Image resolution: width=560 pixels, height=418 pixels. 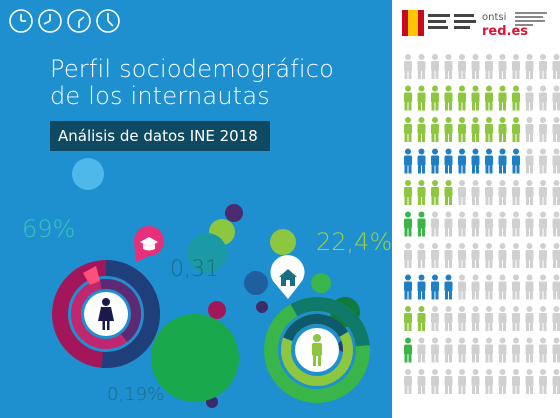 I want to click on clock-icons, so click(x=64, y=21).